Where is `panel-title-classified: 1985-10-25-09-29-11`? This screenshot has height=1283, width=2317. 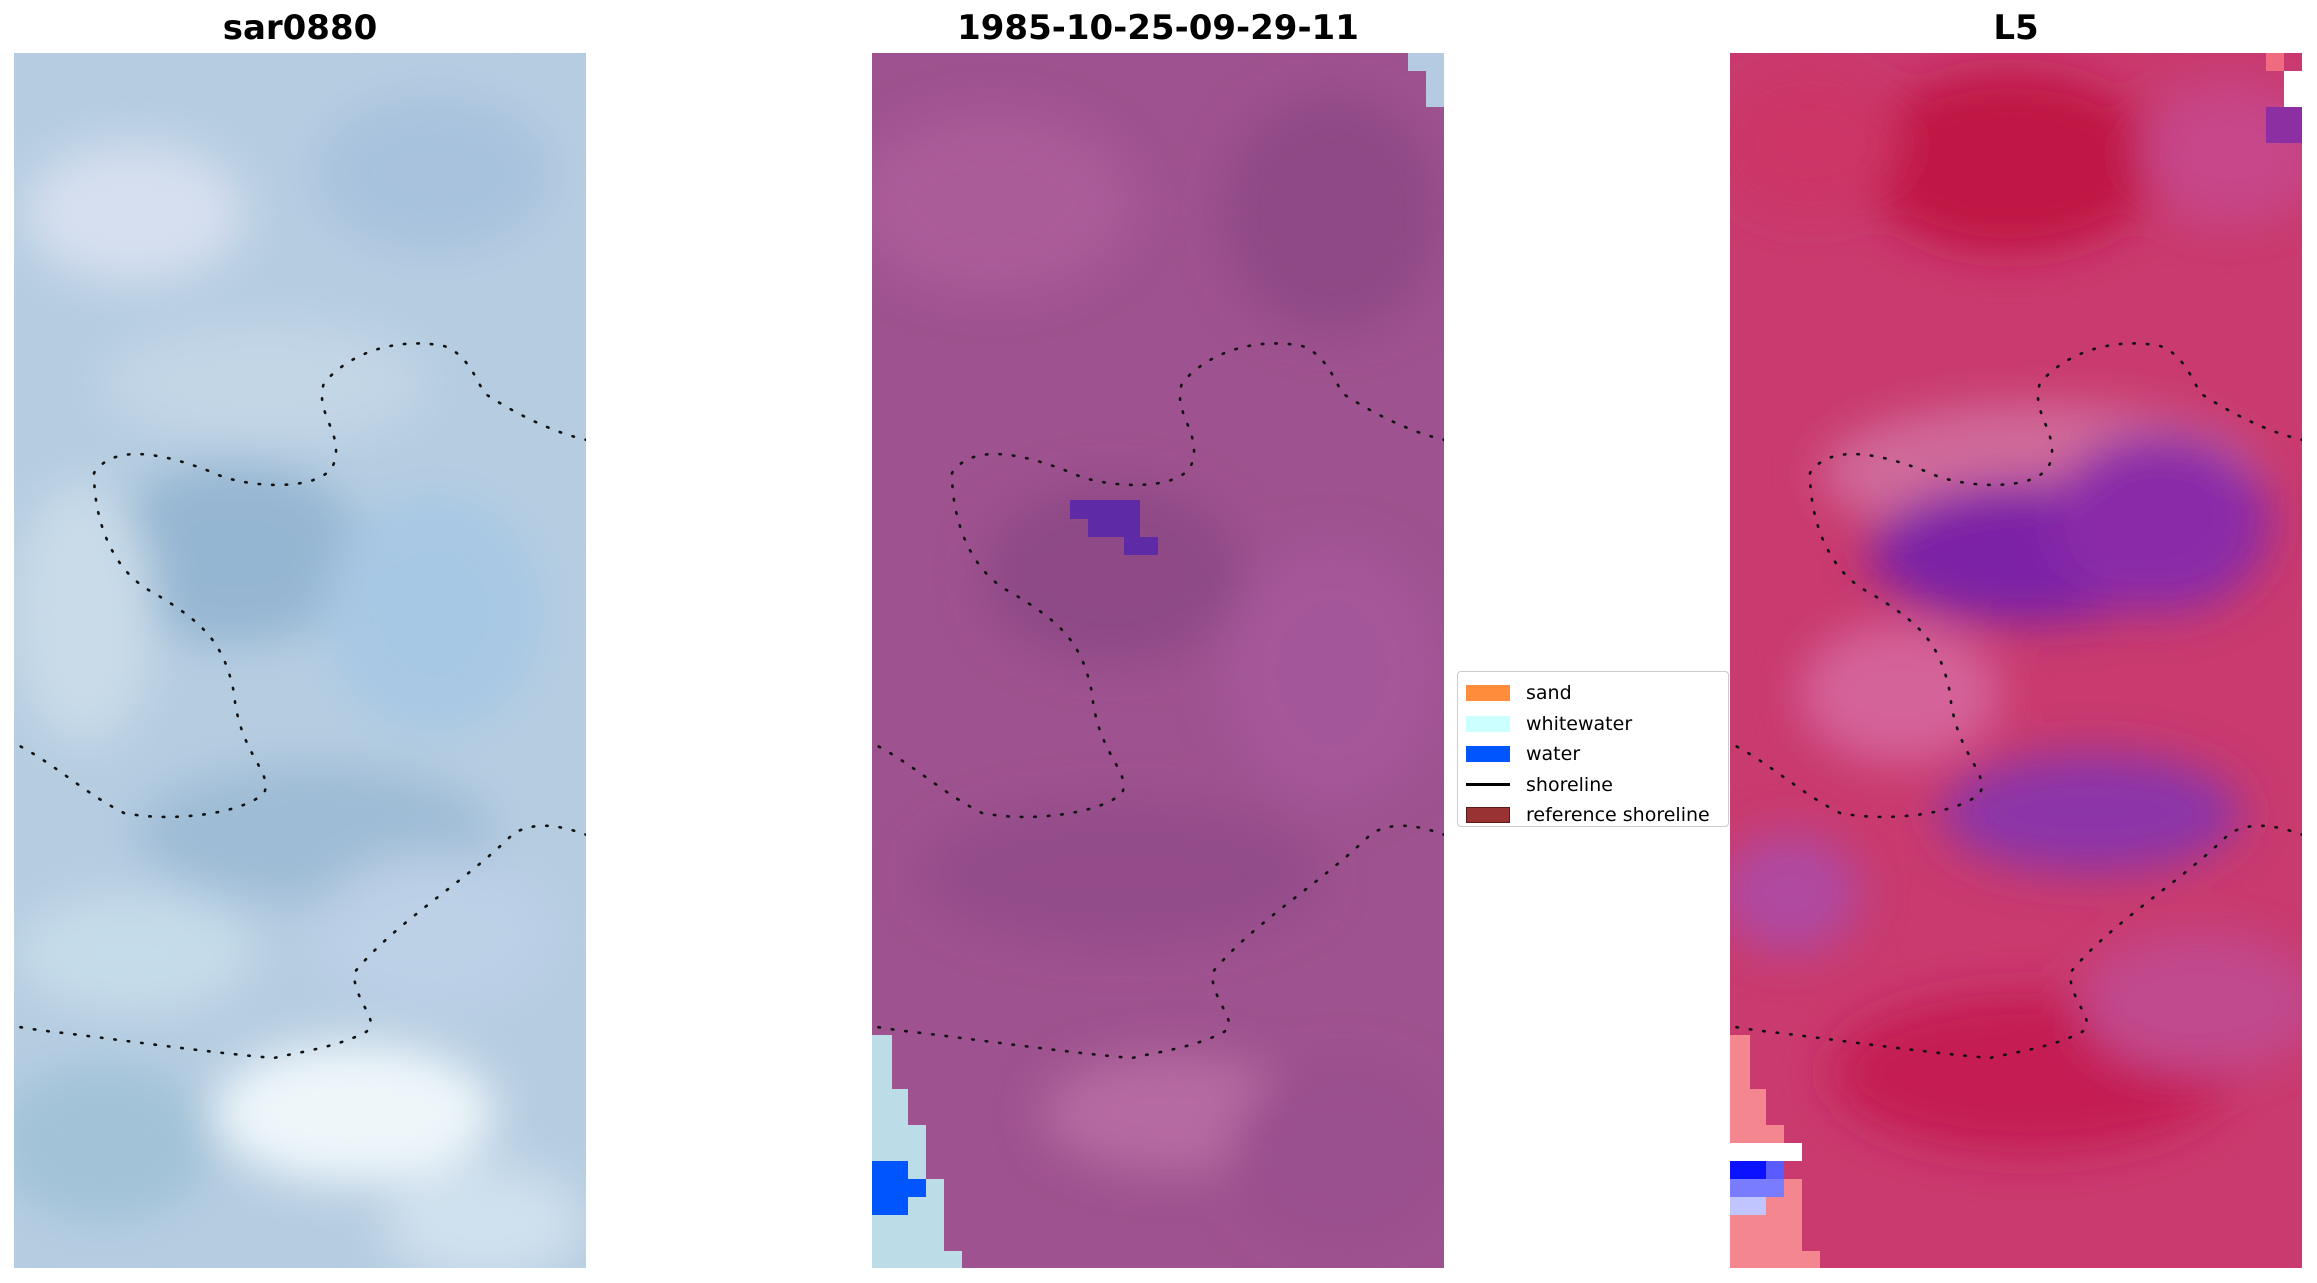 panel-title-classified: 1985-10-25-09-29-11 is located at coordinates (1158, 28).